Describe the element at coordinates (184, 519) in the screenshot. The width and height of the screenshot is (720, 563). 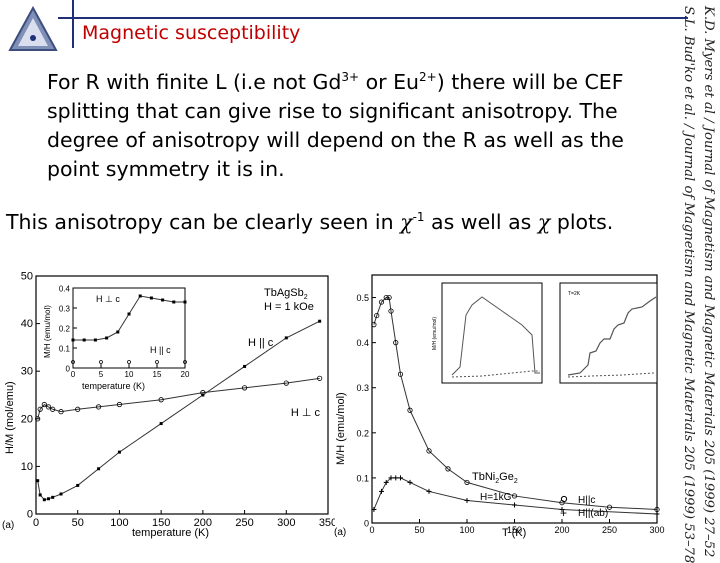
I see `left-x-ticks: 0 50 100 150 200 250 300 350` at that location.